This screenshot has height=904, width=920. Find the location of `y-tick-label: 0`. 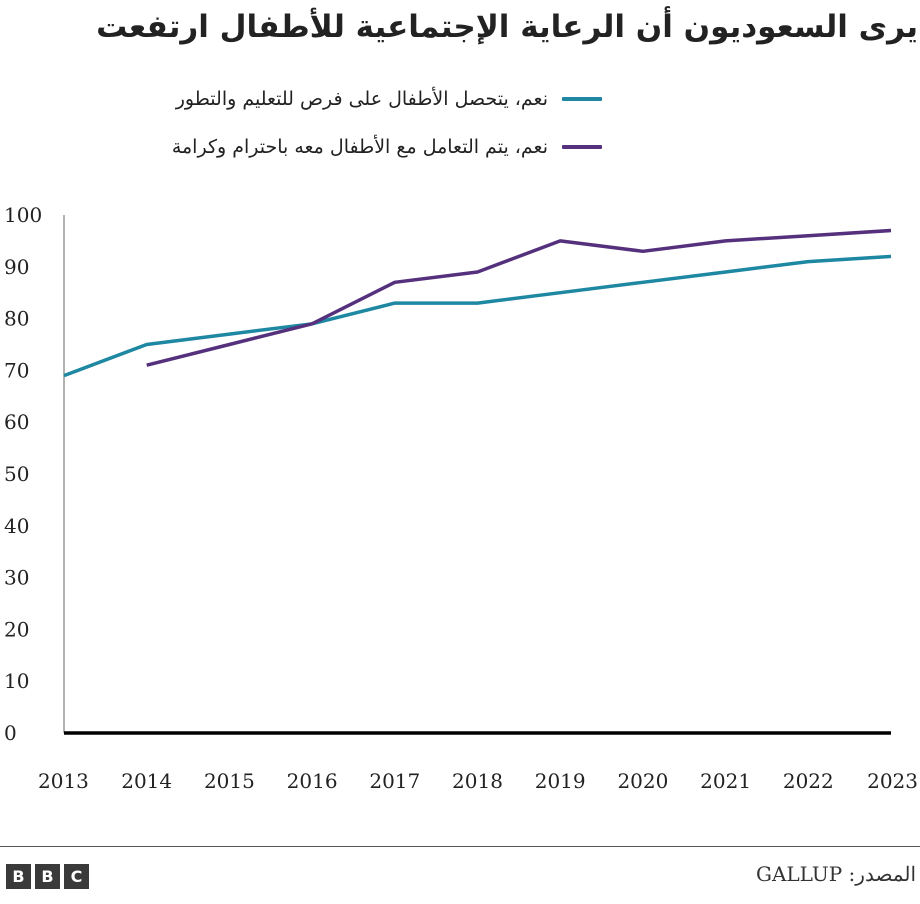

y-tick-label: 0 is located at coordinates (10, 733).